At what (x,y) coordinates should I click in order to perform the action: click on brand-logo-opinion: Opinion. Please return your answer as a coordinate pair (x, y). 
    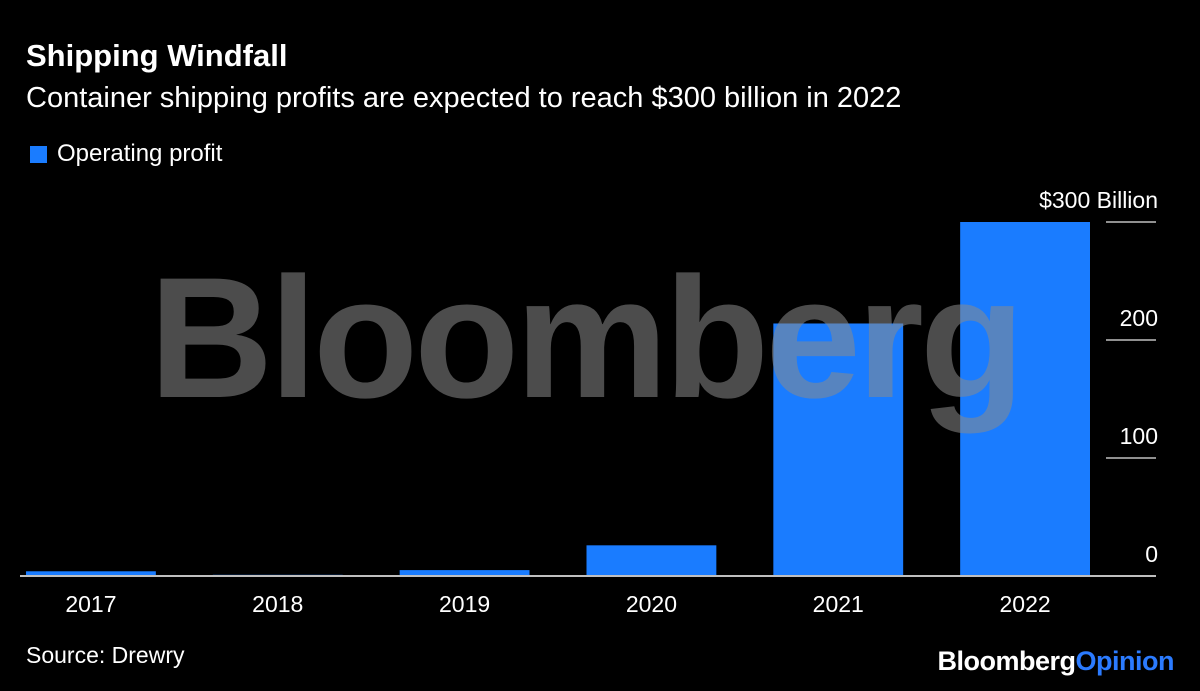
    Looking at the image, I should click on (1125, 661).